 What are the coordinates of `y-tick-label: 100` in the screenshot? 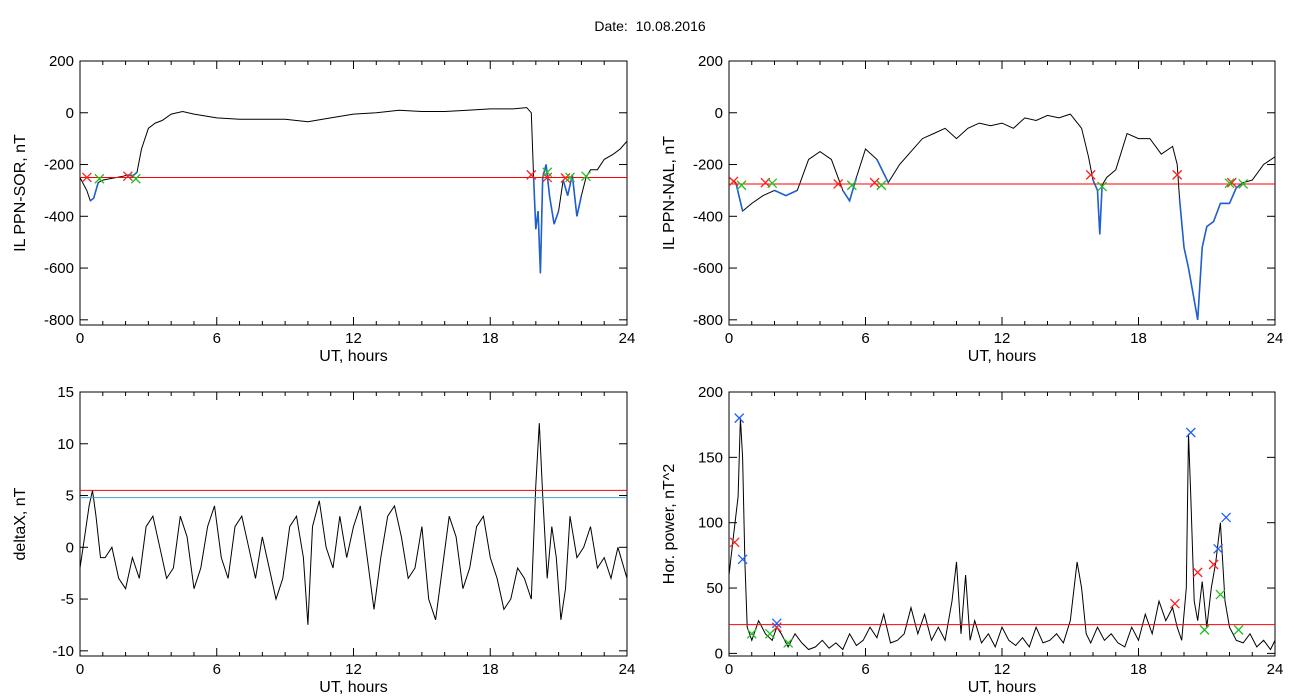 It's located at (710, 523).